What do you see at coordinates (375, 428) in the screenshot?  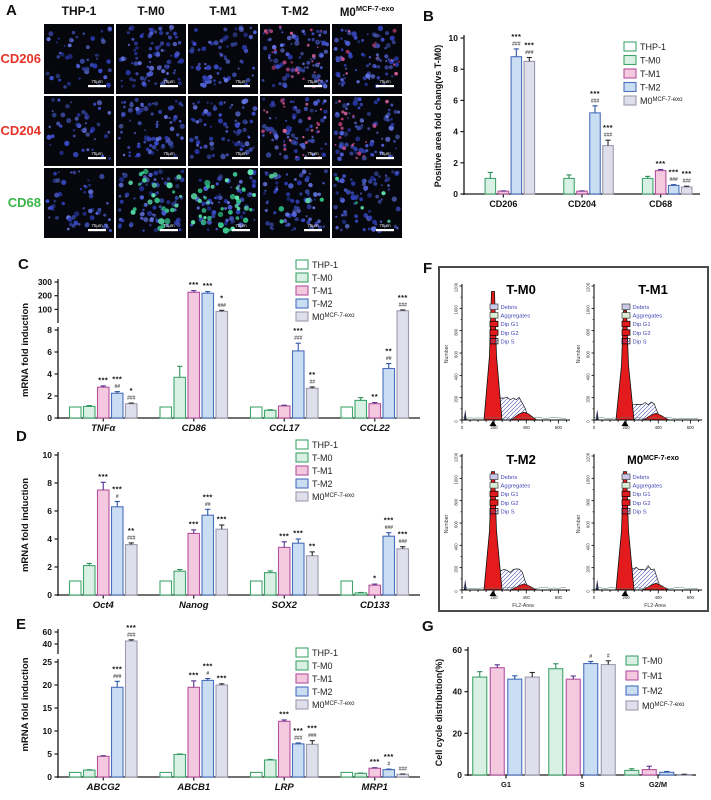 I see `svg-text: CCL22` at bounding box center [375, 428].